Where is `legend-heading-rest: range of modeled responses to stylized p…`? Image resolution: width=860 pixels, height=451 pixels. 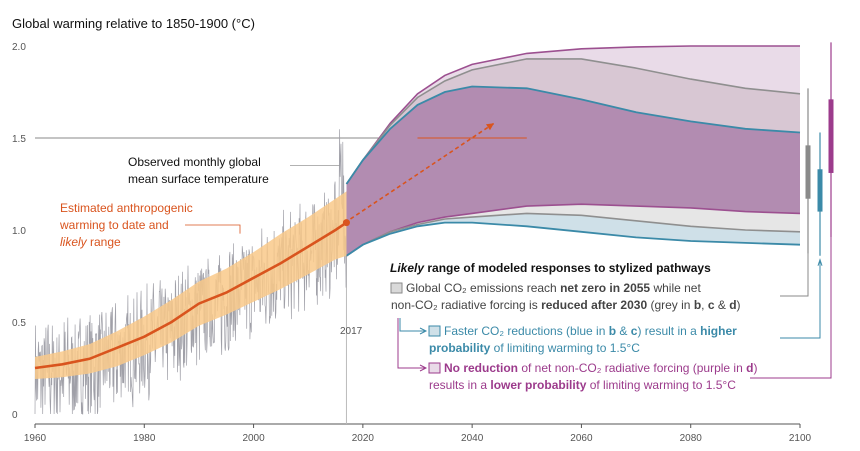 legend-heading-rest: range of modeled responses to stylized p… is located at coordinates (567, 268).